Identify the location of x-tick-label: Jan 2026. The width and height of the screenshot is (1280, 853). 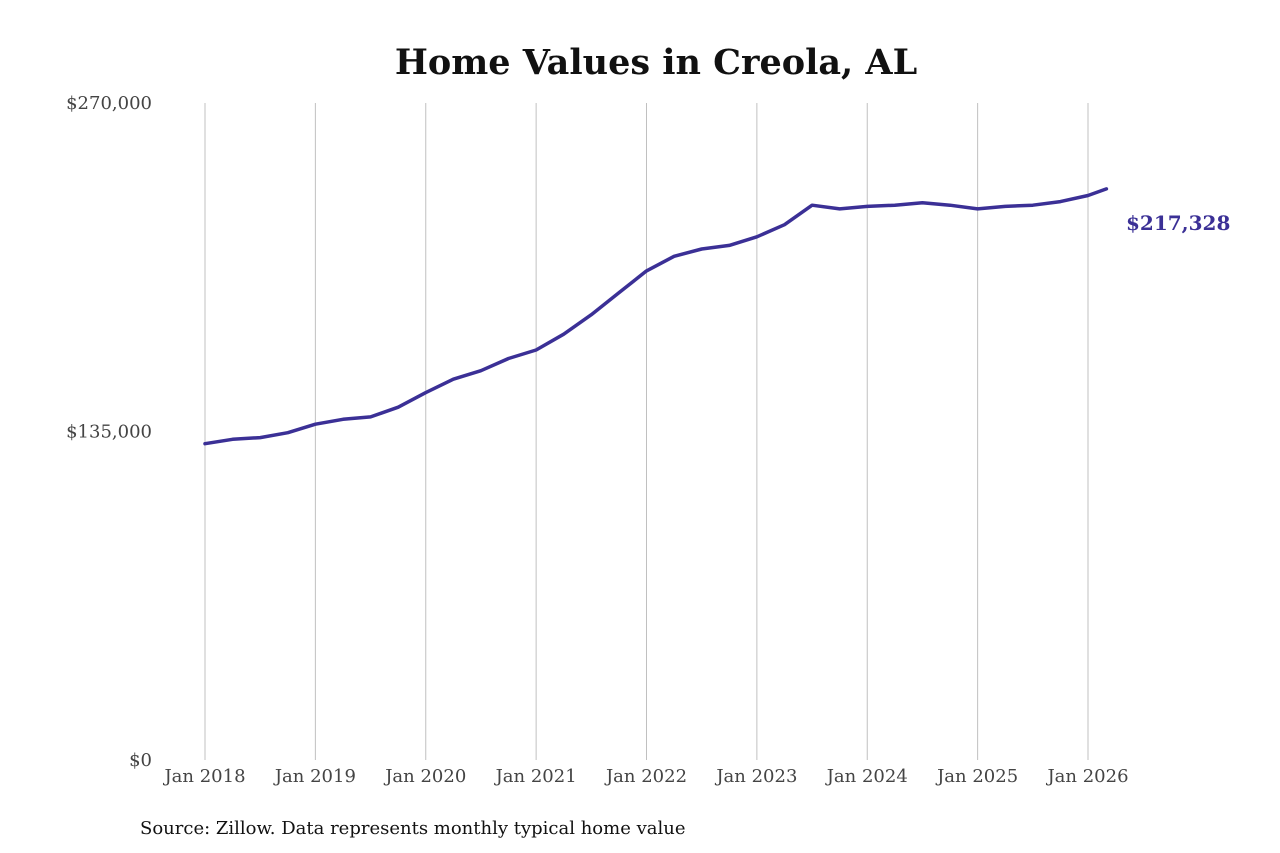
(1086, 776).